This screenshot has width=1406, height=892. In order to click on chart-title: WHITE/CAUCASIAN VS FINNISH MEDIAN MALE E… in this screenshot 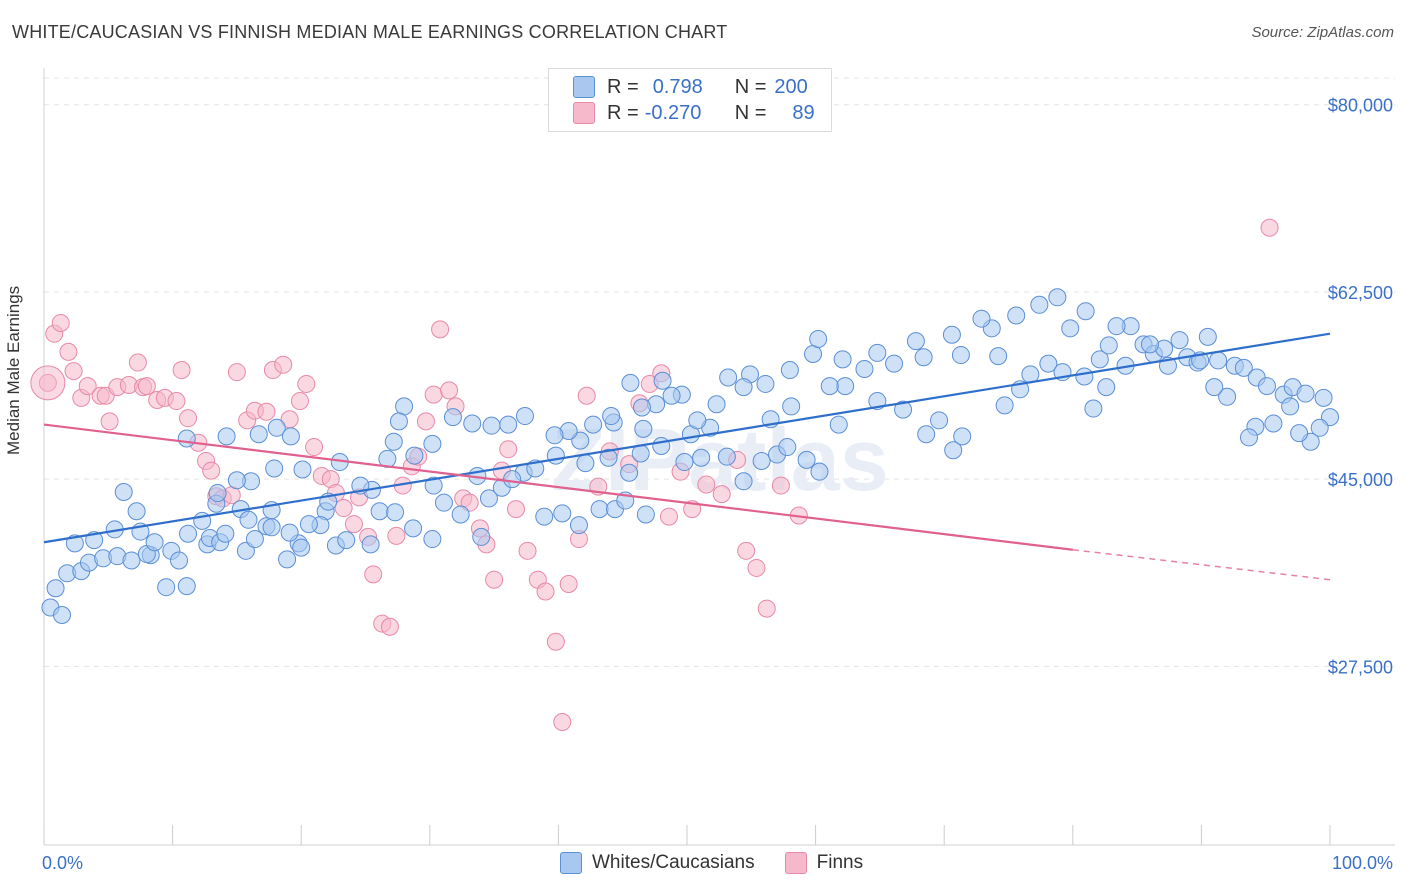, I will do `click(370, 32)`.